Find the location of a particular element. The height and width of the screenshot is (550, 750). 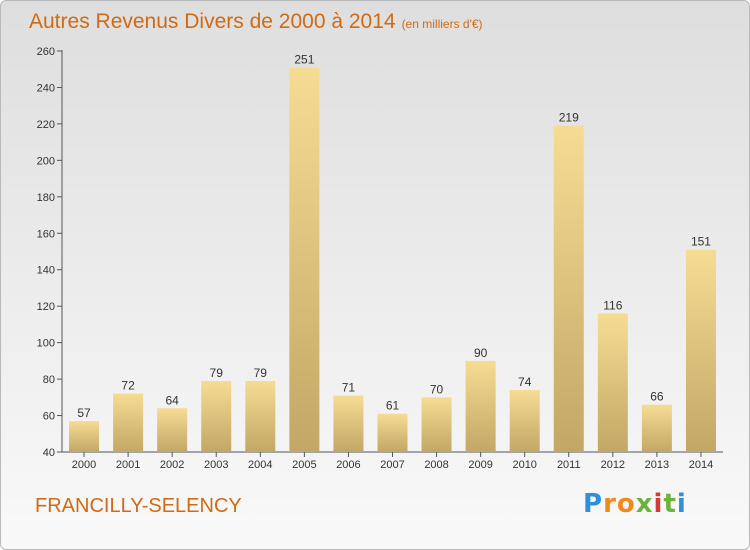

y-tick-label: 140 is located at coordinates (46, 271).